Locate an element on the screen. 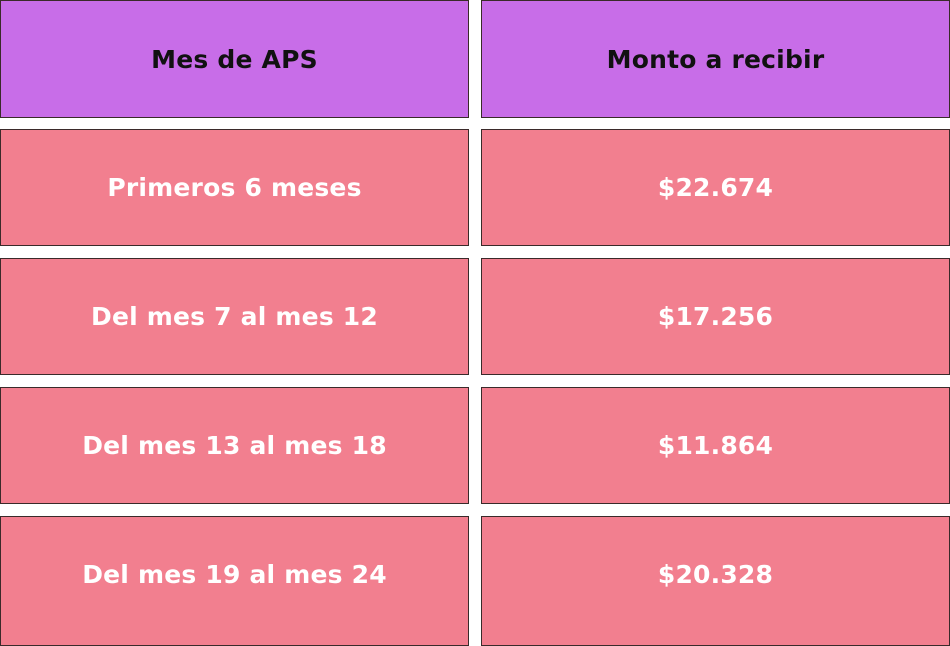 The height and width of the screenshot is (646, 950). table-cell-amount: $17.256 is located at coordinates (715, 316).